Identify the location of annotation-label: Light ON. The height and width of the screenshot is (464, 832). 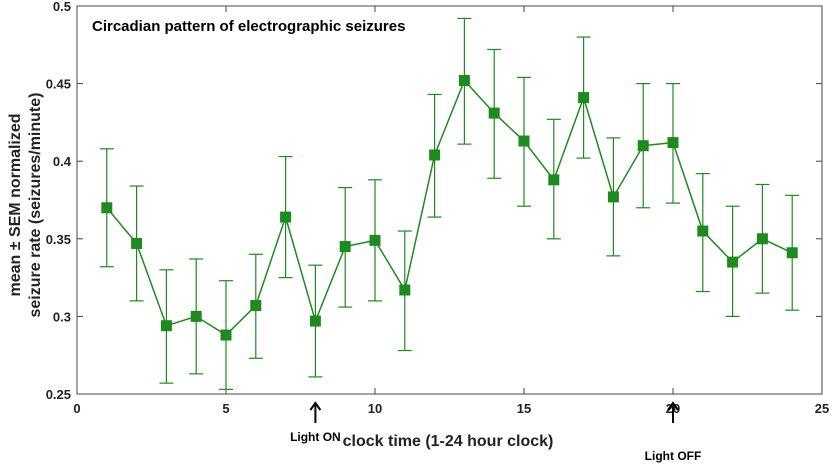
(315, 437).